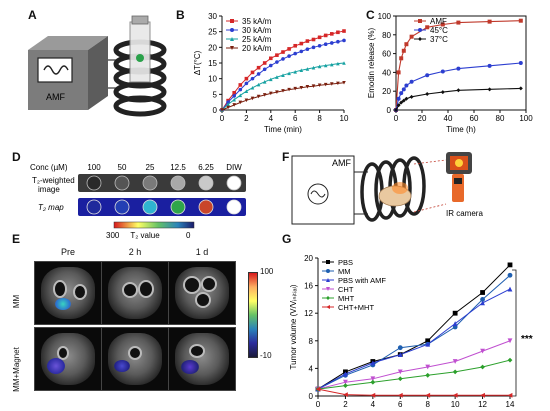  What do you see at coordinates (439, 30) in the screenshot?
I see `legend-entry: 45°C` at bounding box center [439, 30].